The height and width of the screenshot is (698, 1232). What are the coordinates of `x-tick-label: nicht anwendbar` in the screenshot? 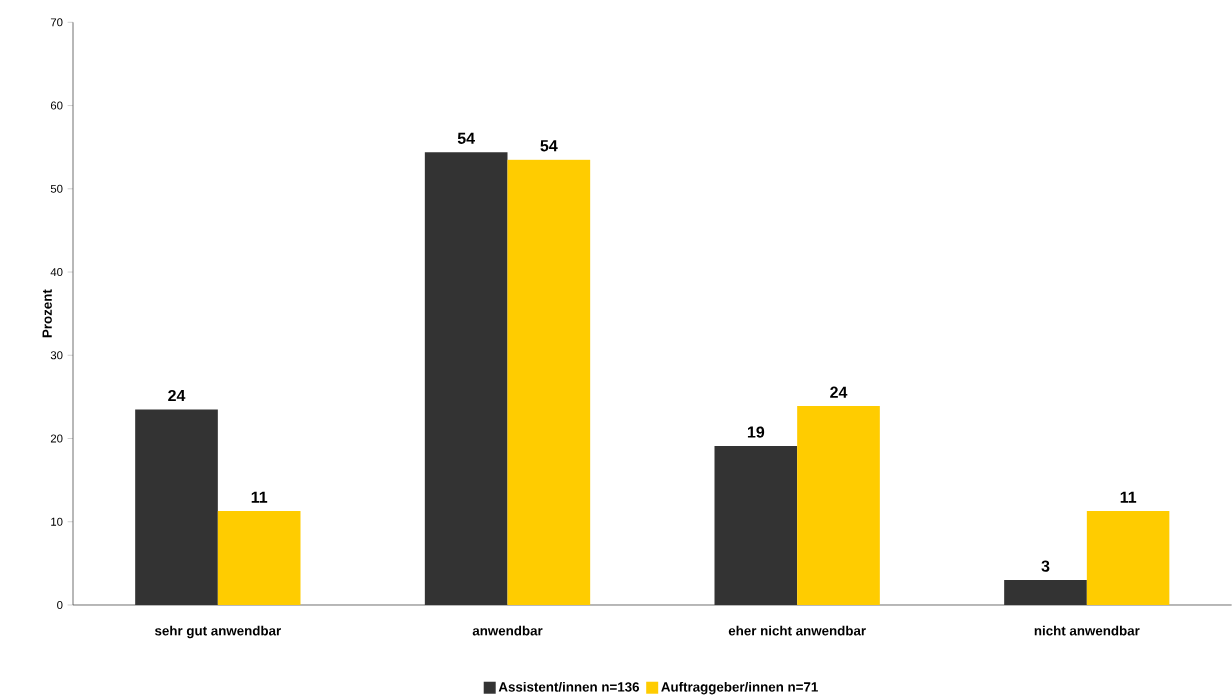 It's located at (1087, 630).